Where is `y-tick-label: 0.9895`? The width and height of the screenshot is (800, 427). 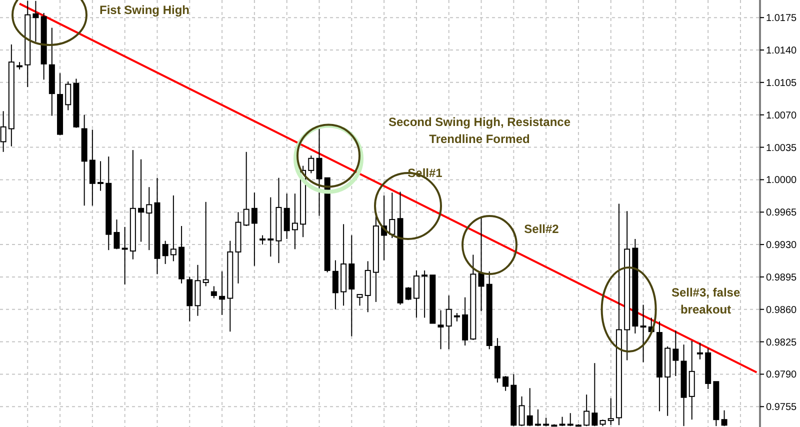
y-tick-label: 0.9895 is located at coordinates (782, 278).